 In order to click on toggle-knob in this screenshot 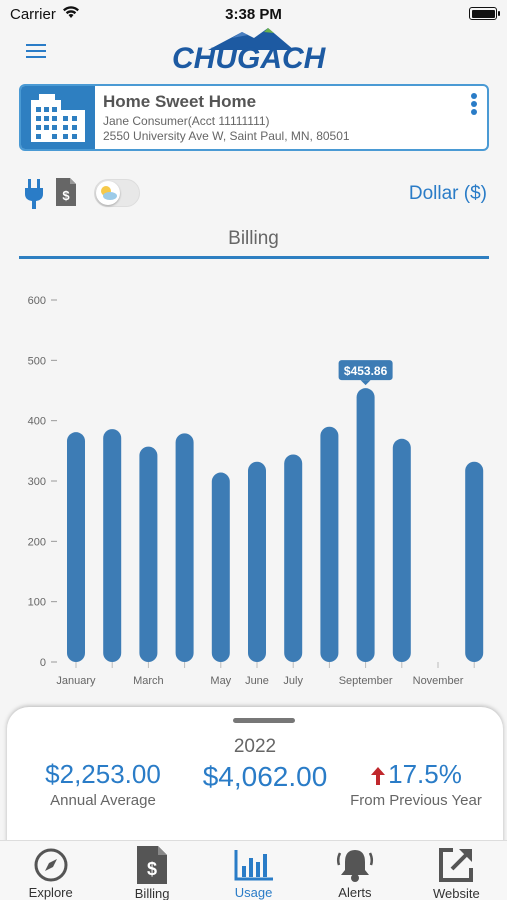, I will do `click(108, 193)`.